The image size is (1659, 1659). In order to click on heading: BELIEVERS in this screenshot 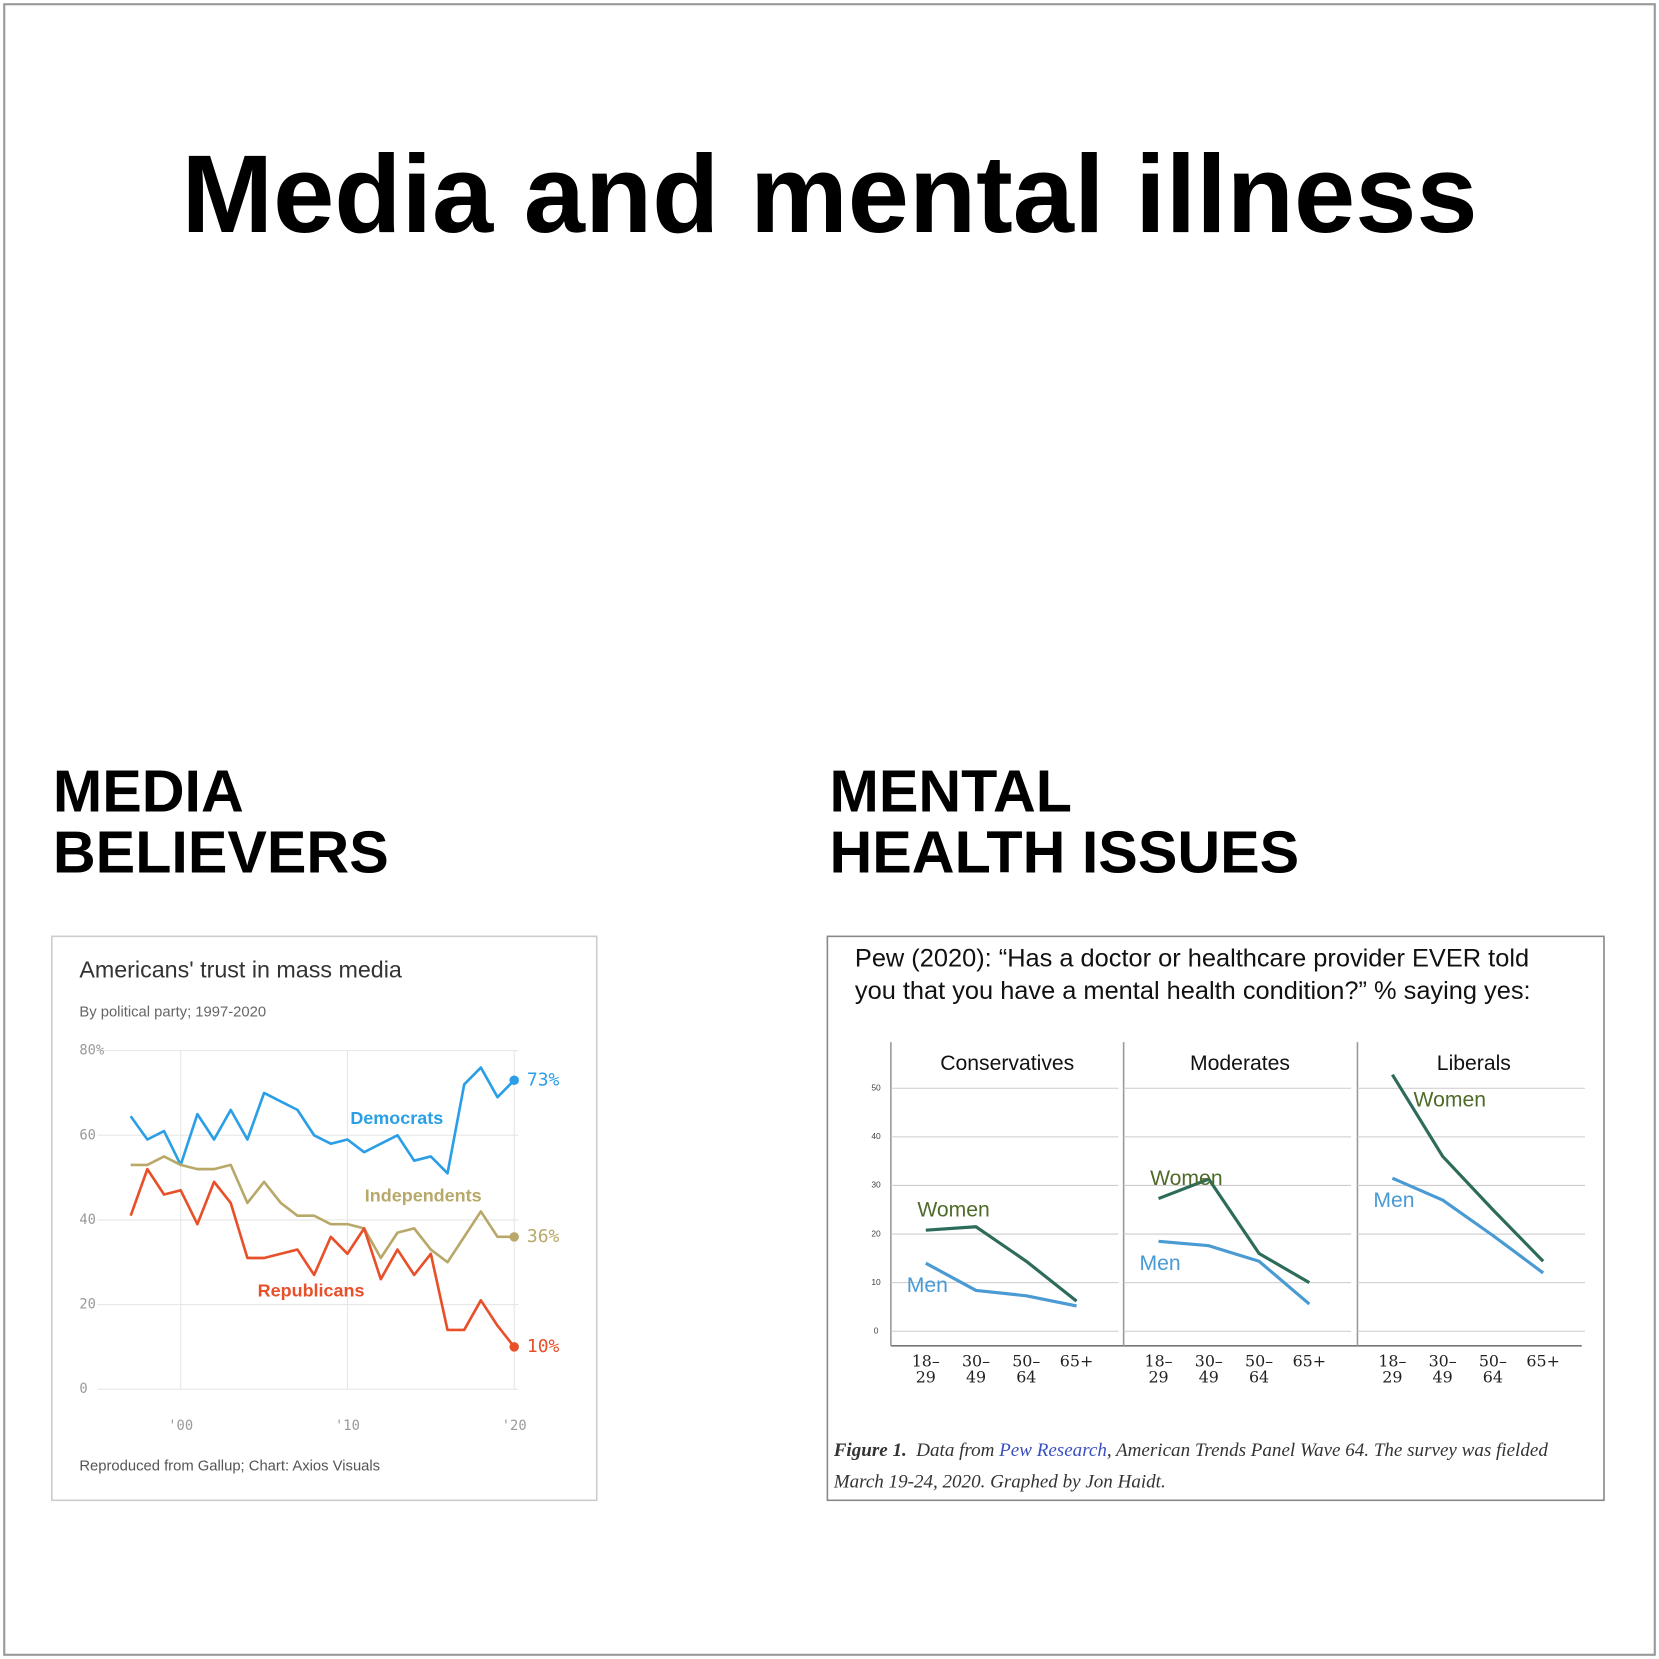, I will do `click(221, 852)`.